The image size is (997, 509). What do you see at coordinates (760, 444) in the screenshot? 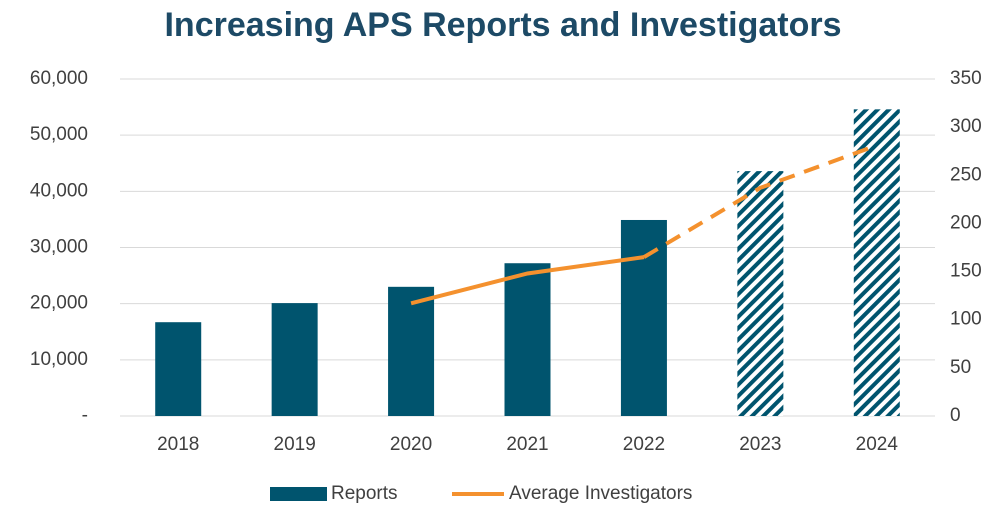
I see `x-tick-label: 2023` at bounding box center [760, 444].